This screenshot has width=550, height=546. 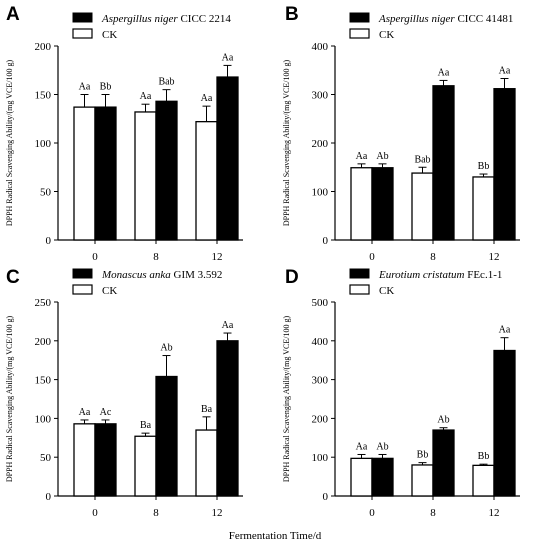 What do you see at coordinates (197, 275) in the screenshot?
I see `legend-strain-code: GIM 3.592` at bounding box center [197, 275].